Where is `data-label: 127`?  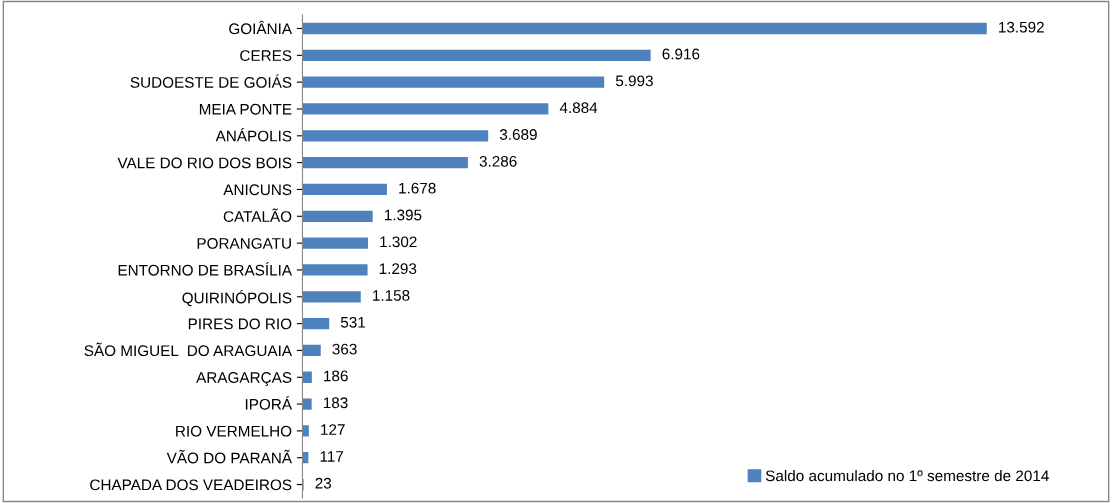
data-label: 127 is located at coordinates (333, 429).